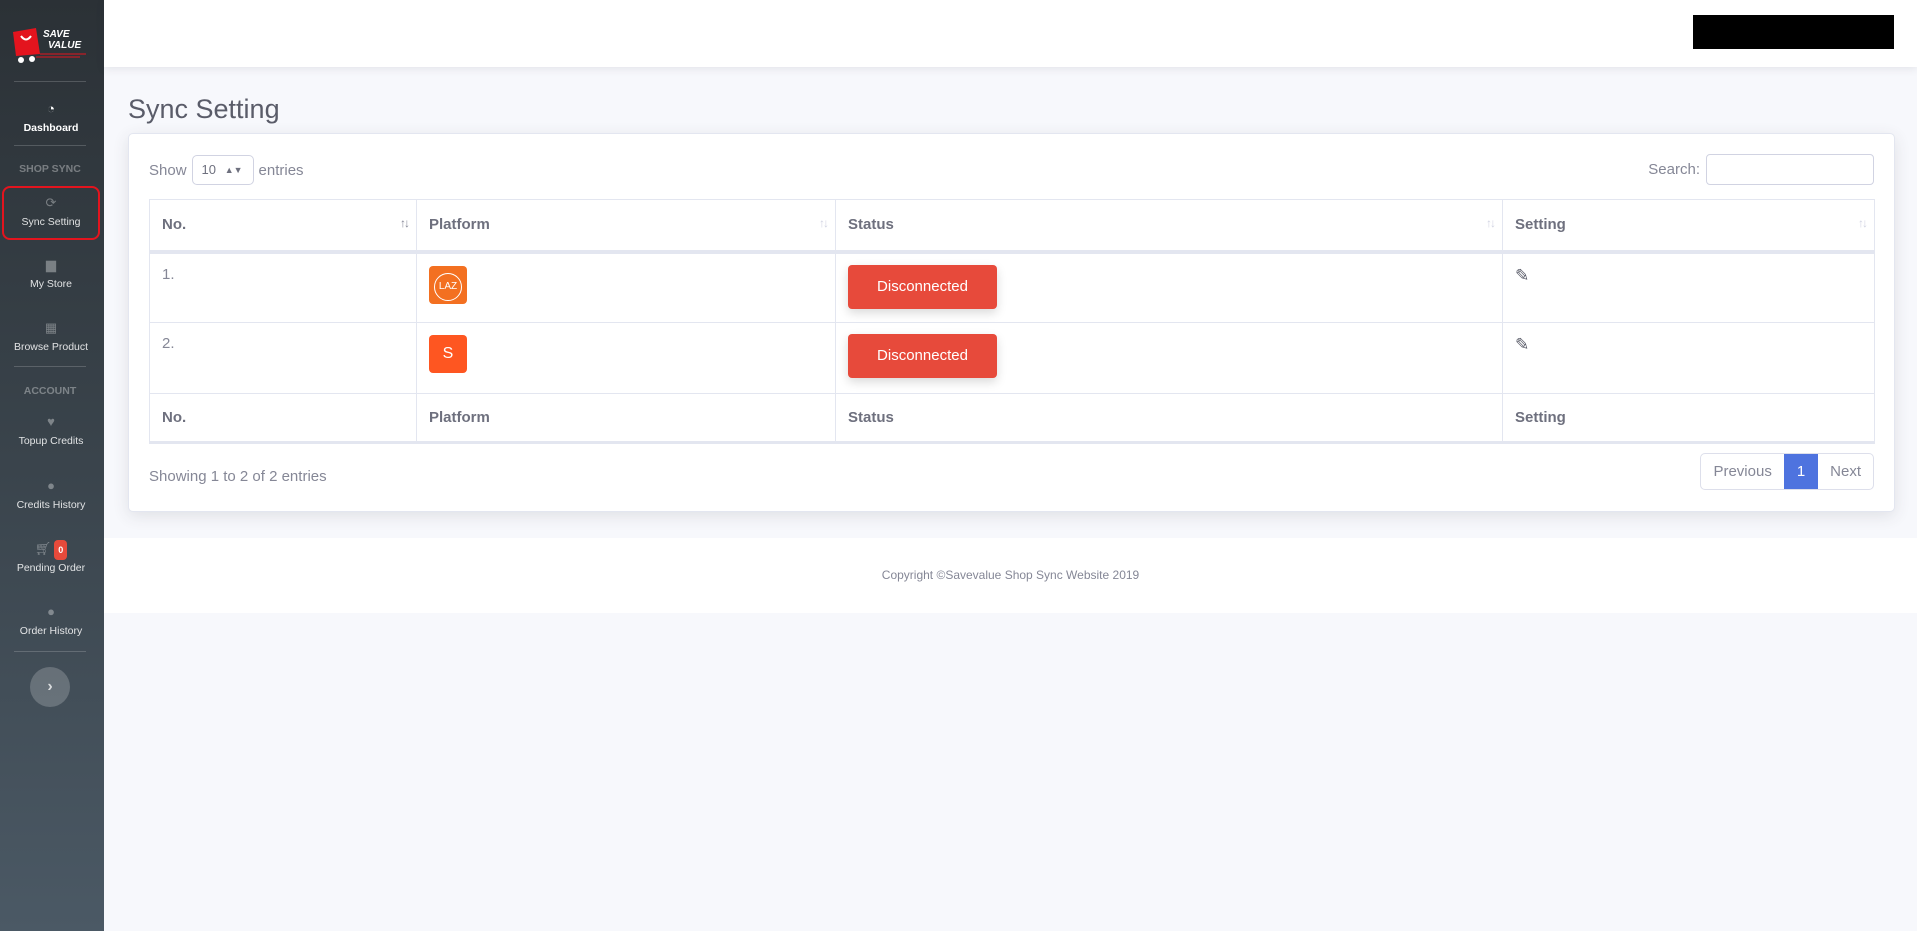 This screenshot has width=1917, height=931. Describe the element at coordinates (626, 287) in the screenshot. I see `platform-cell: LAZ` at that location.